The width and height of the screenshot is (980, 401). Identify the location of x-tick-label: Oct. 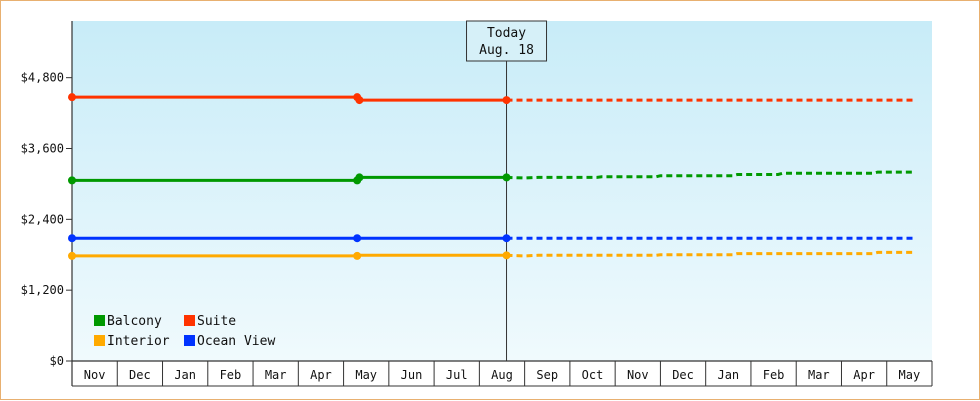
(593, 375).